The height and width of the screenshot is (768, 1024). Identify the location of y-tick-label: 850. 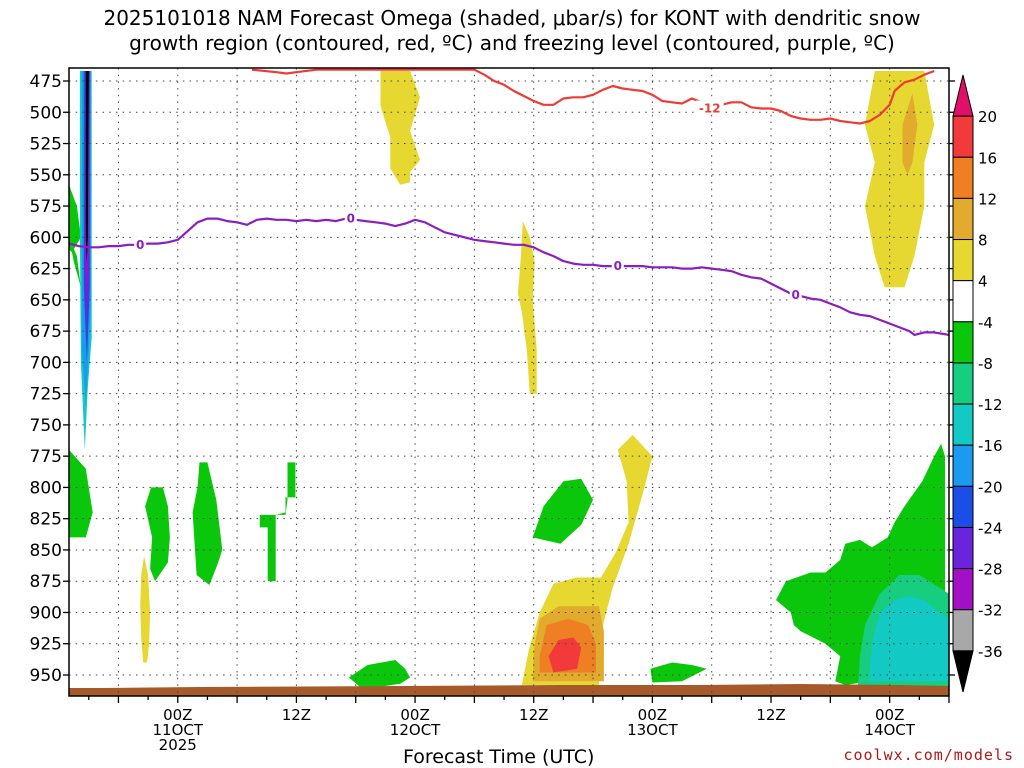
(46, 551).